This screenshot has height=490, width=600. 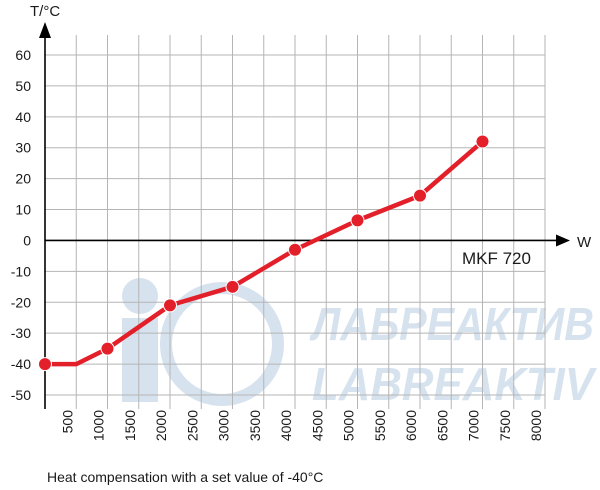 What do you see at coordinates (222, 344) in the screenshot?
I see `watermark-logo-ring` at bounding box center [222, 344].